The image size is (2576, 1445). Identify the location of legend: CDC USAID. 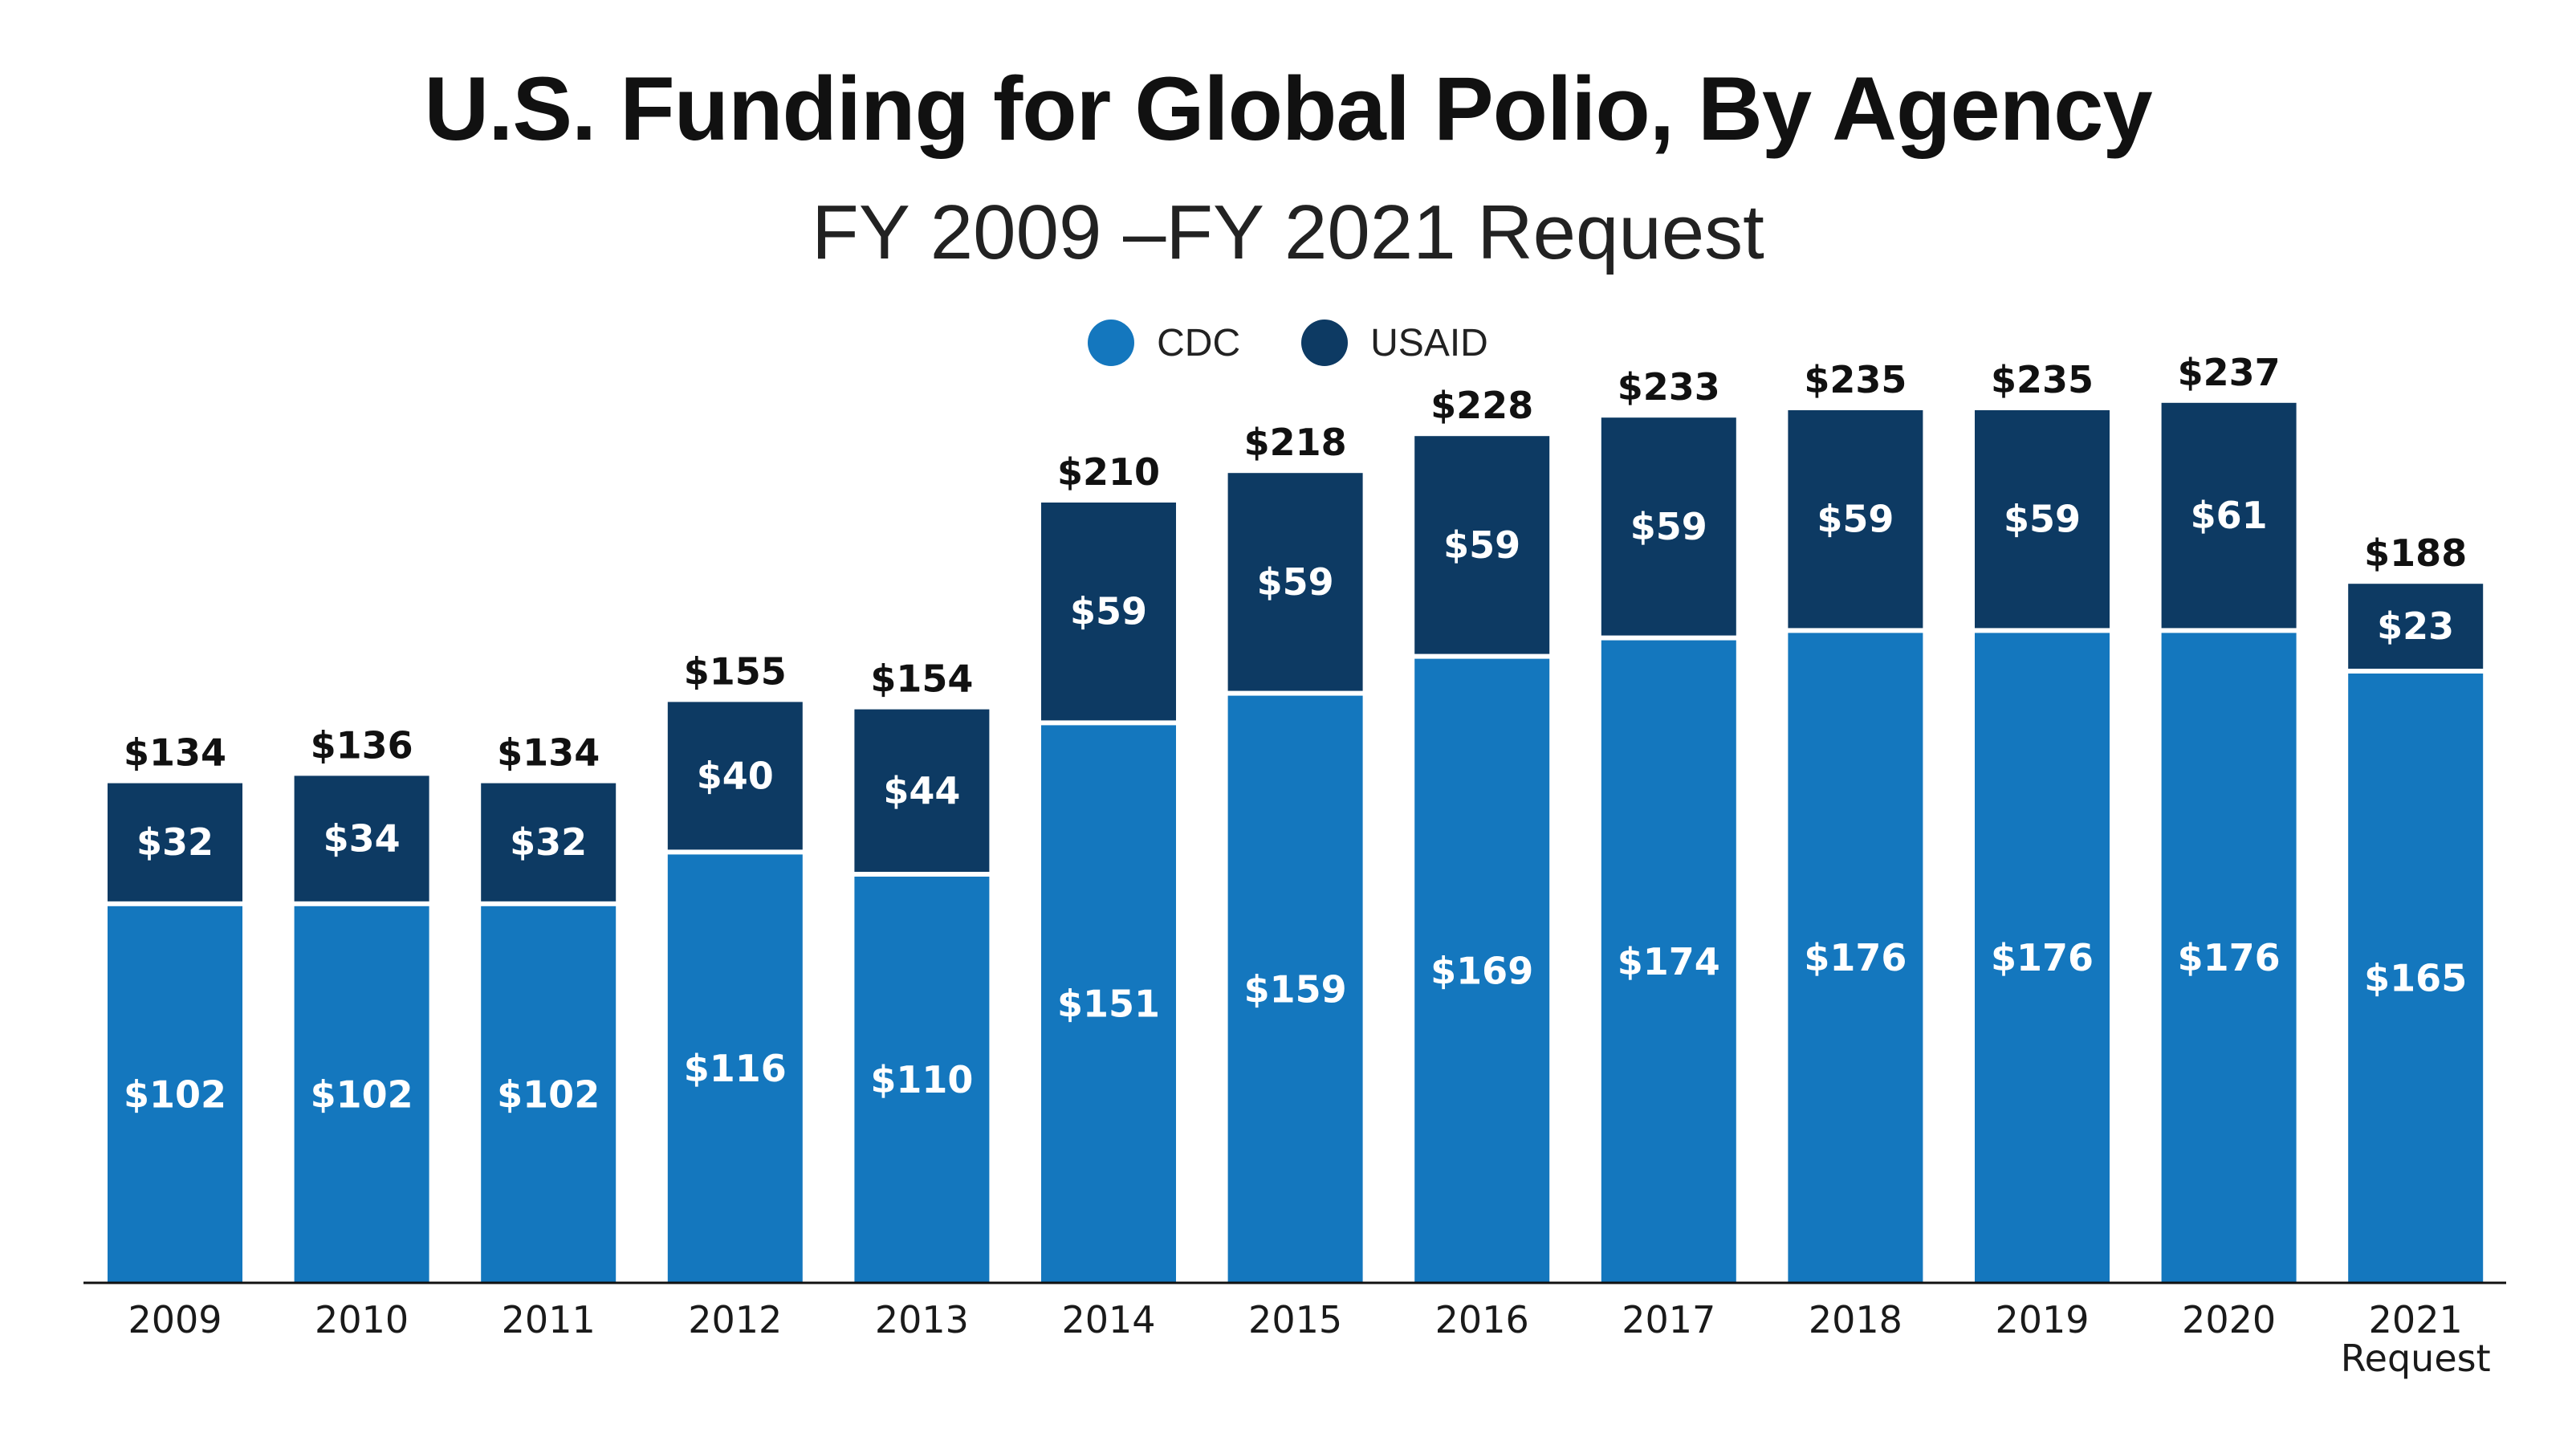
(1288, 343).